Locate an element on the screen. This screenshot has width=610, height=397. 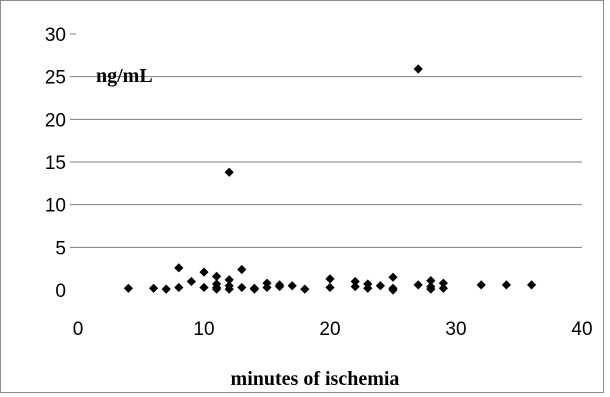
y-tick-label: 30 is located at coordinates (55, 35).